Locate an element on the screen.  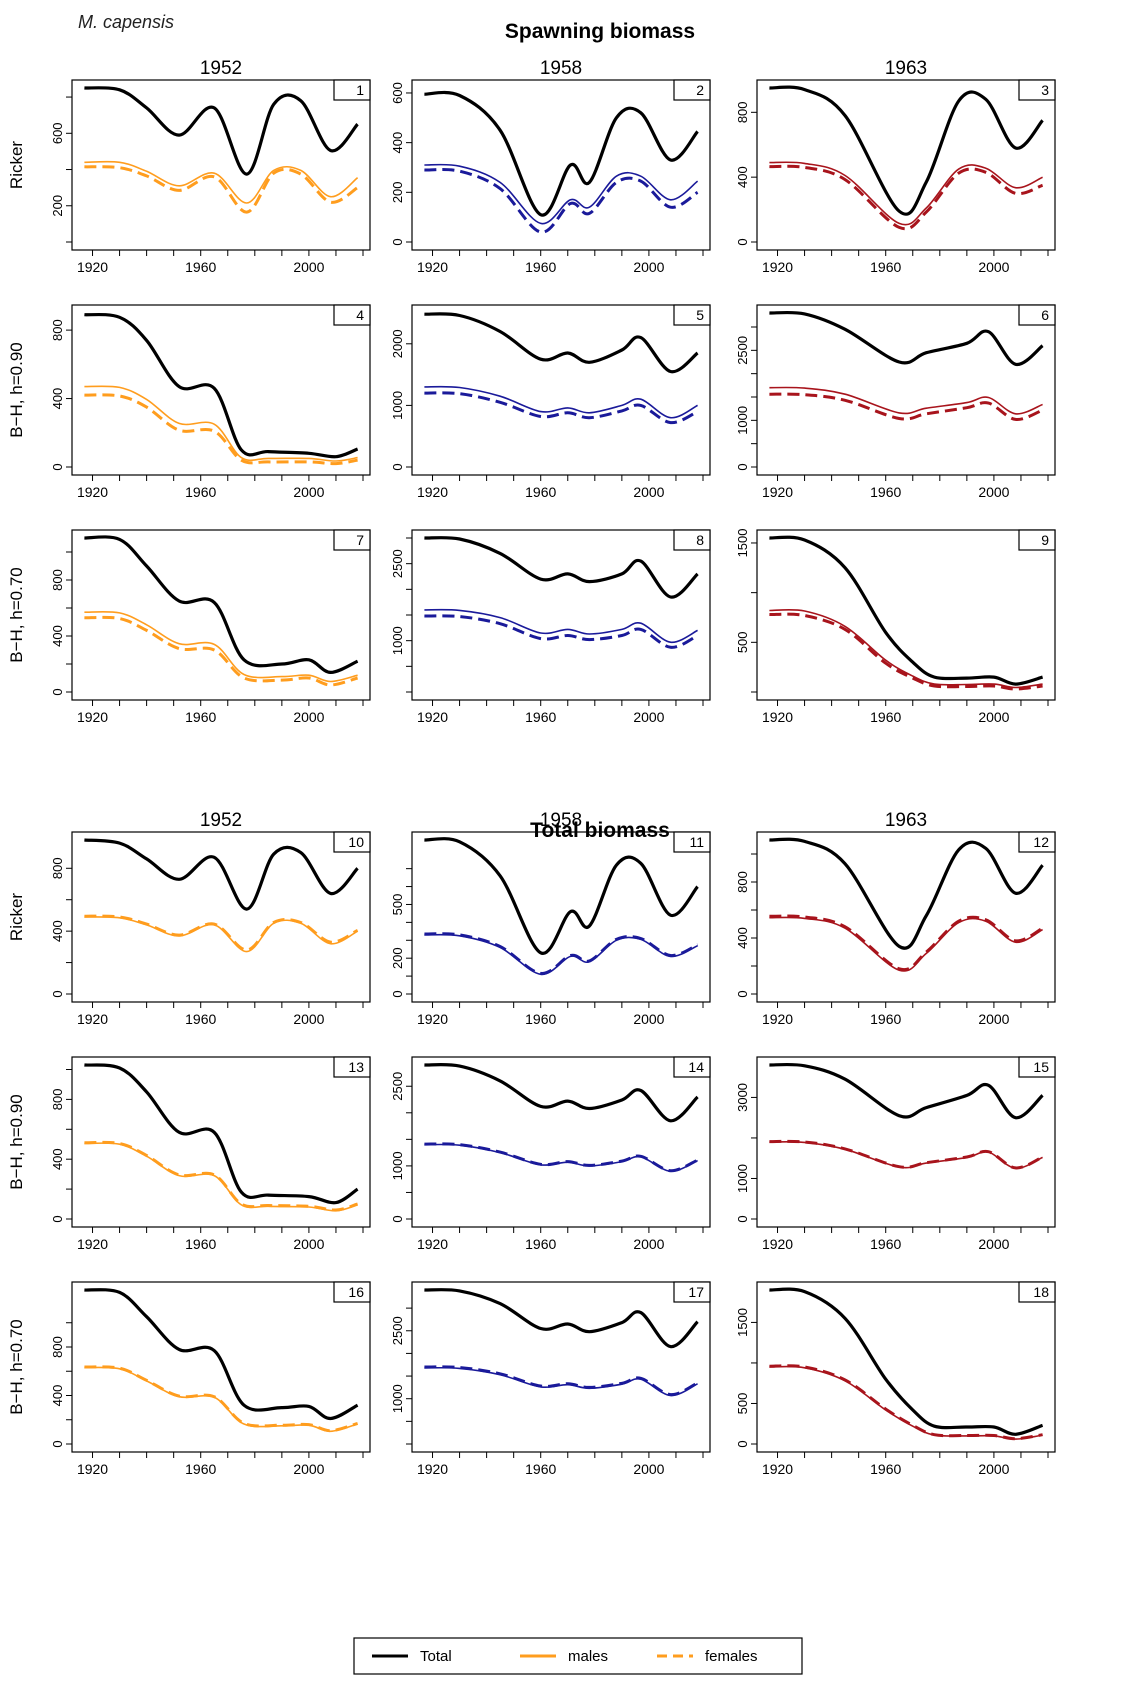
panel-number: 14 is located at coordinates (696, 1067).